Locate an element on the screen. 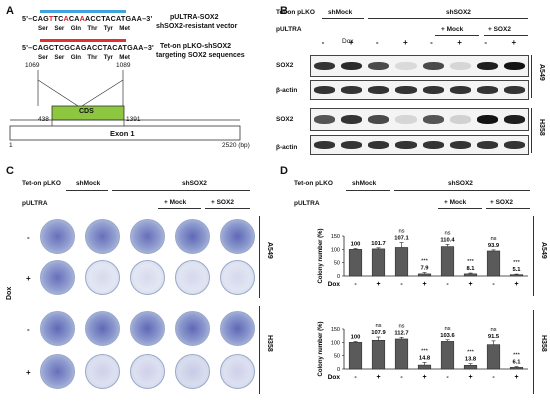 This screenshot has height=406, width=550. dish-r1-c2 is located at coordinates (147, 277).